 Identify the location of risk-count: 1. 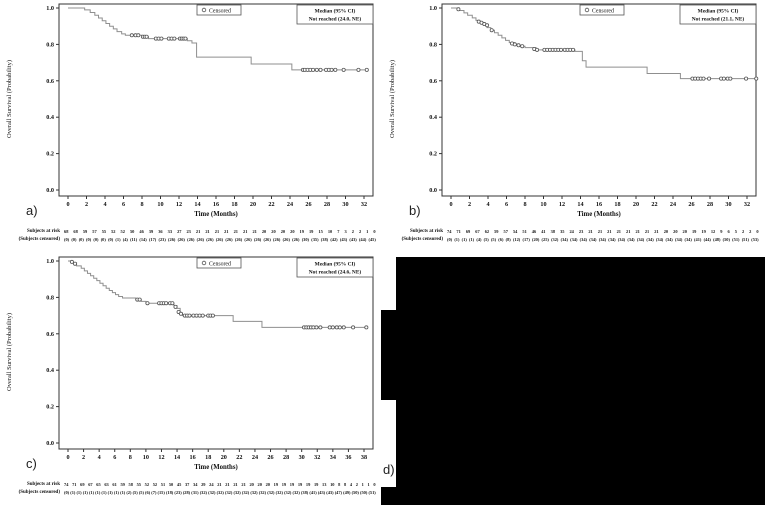
(368, 484).